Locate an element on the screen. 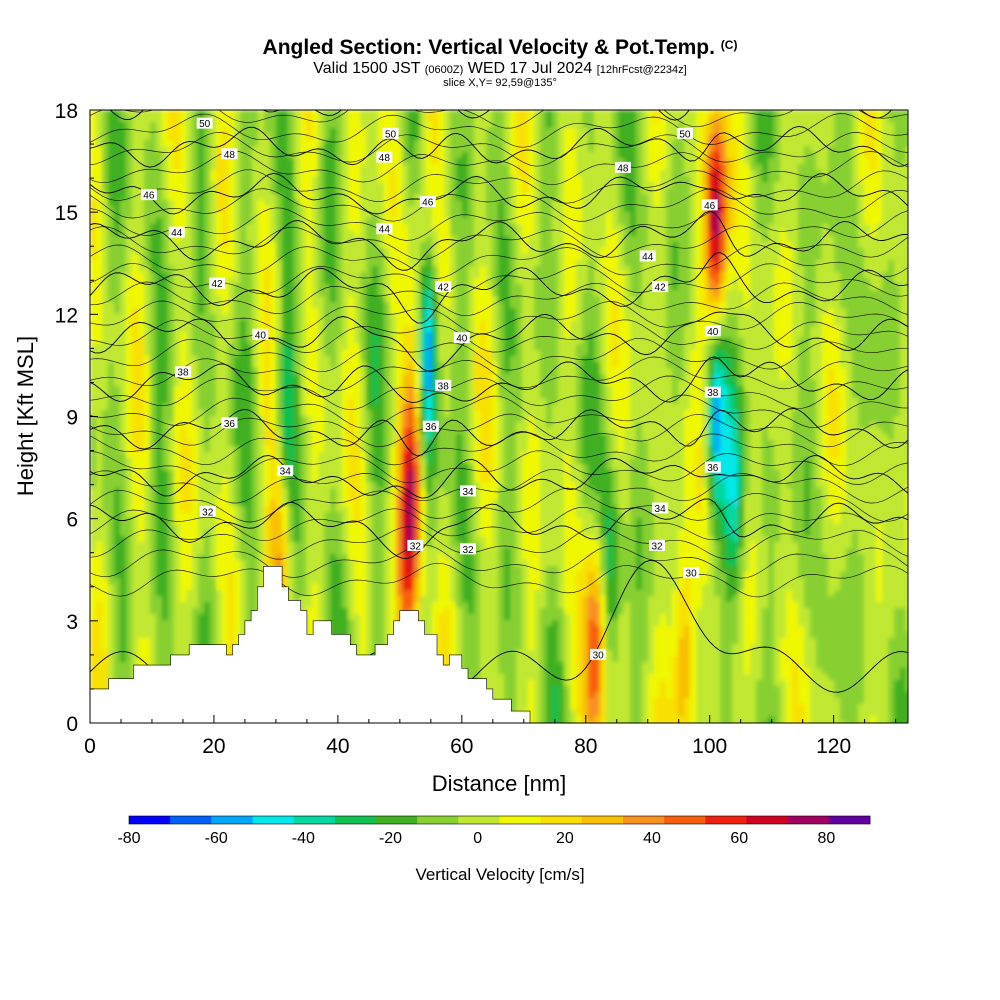  y-tick-label: 12 is located at coordinates (66, 315).